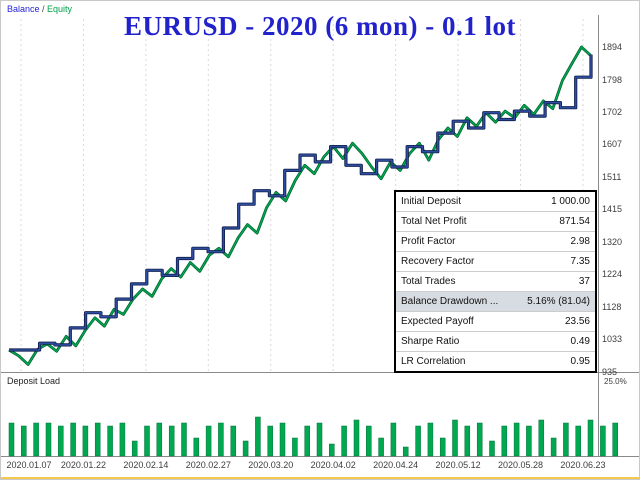 The image size is (640, 480). Describe the element at coordinates (320, 478) in the screenshot. I see `bottom-accent-strip` at that location.